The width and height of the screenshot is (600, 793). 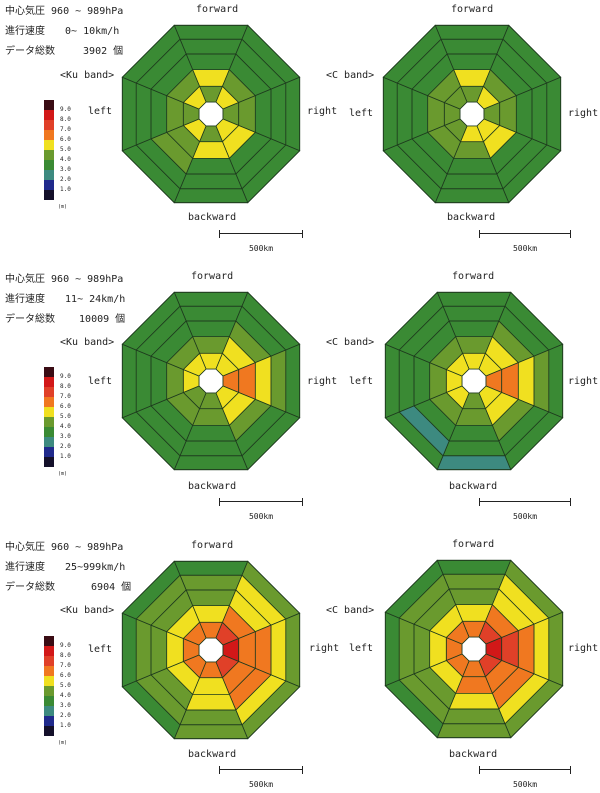 I want to click on c-band-chart-high-speed, so click(x=474, y=649).